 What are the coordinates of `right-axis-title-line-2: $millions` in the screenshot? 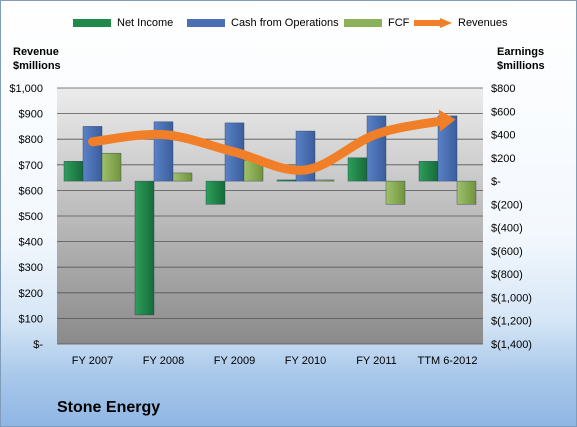 It's located at (521, 66).